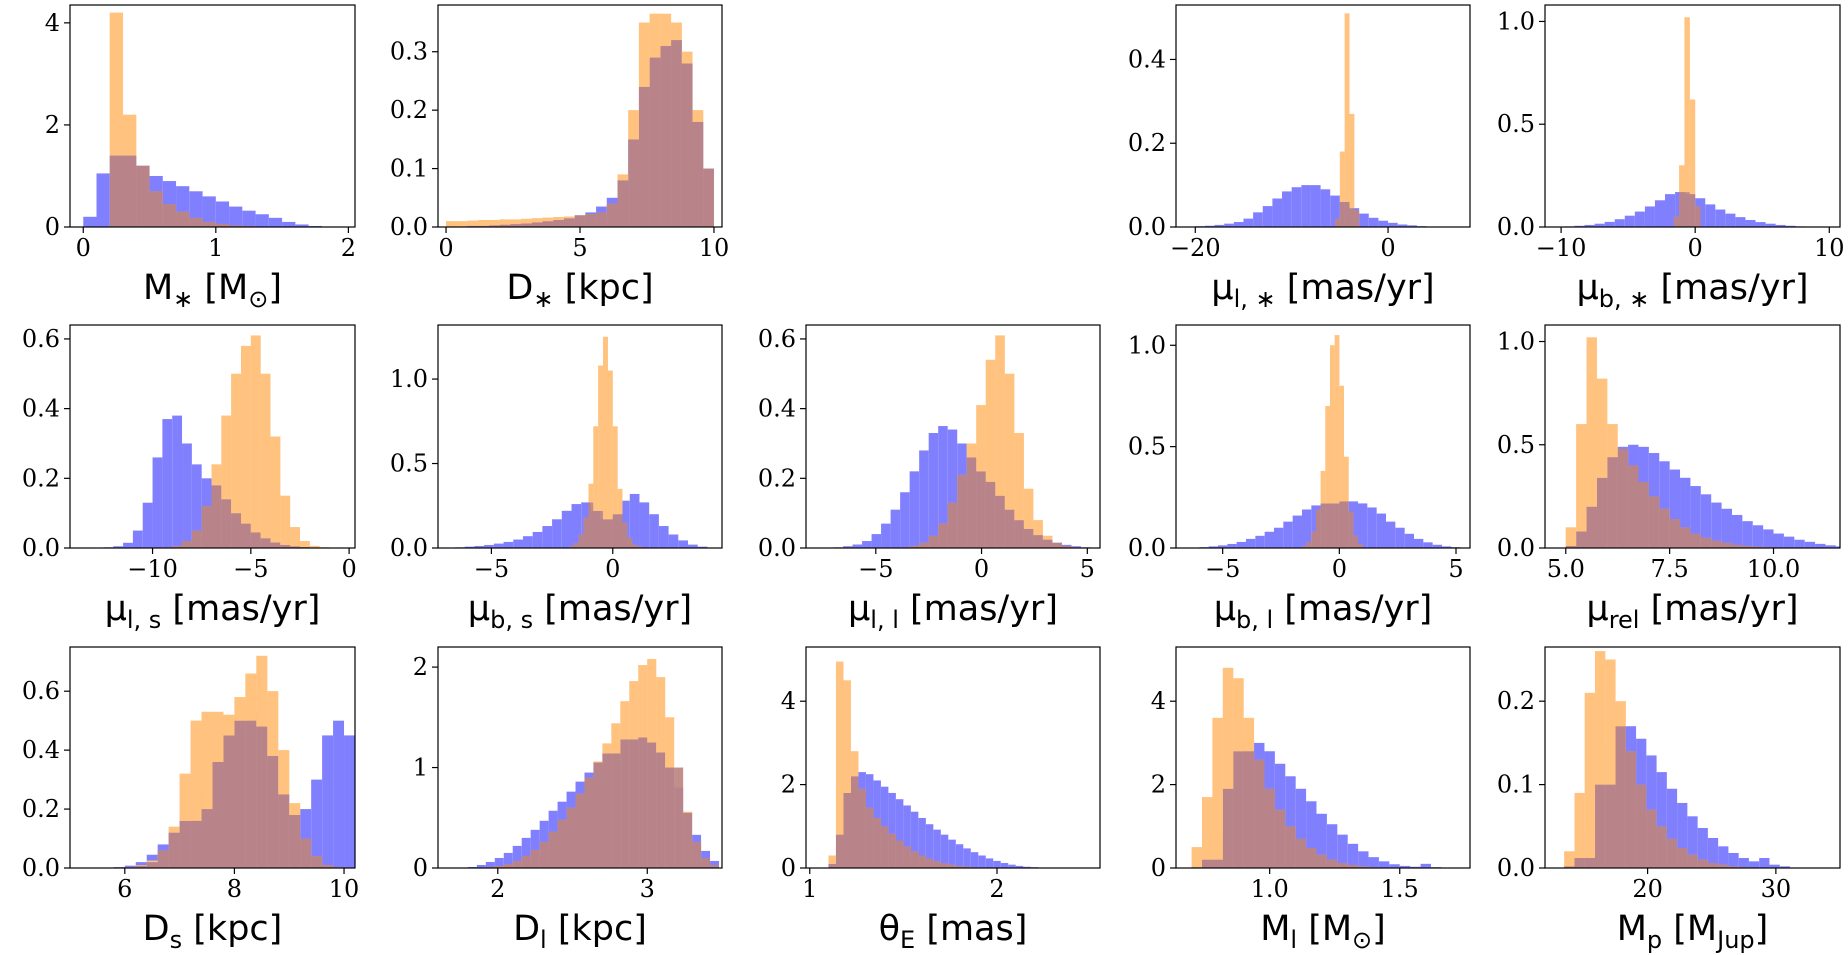  I want to click on histogram-panel-7: −5 0 5 0.0 0.2 0.4 0.6 μl, l [mas/yr], so click(929, 479).